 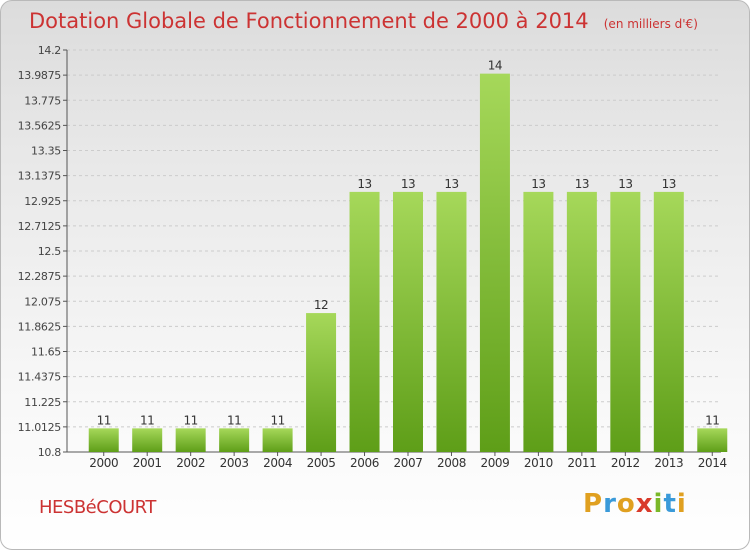 I want to click on y-tick-label: 11.225, so click(x=42, y=402).